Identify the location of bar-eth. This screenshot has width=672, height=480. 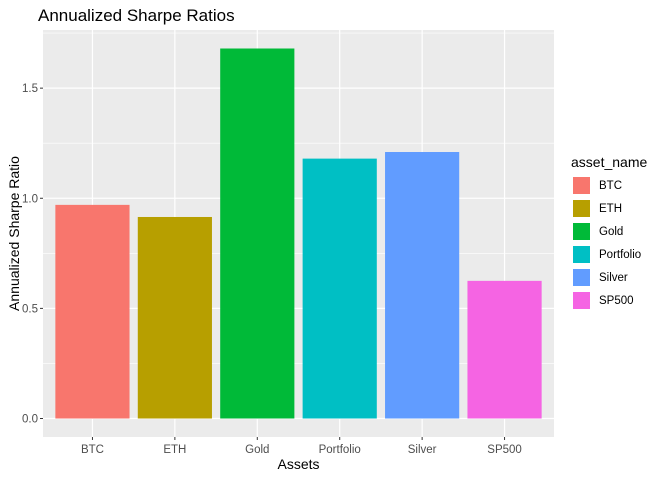
(174, 317).